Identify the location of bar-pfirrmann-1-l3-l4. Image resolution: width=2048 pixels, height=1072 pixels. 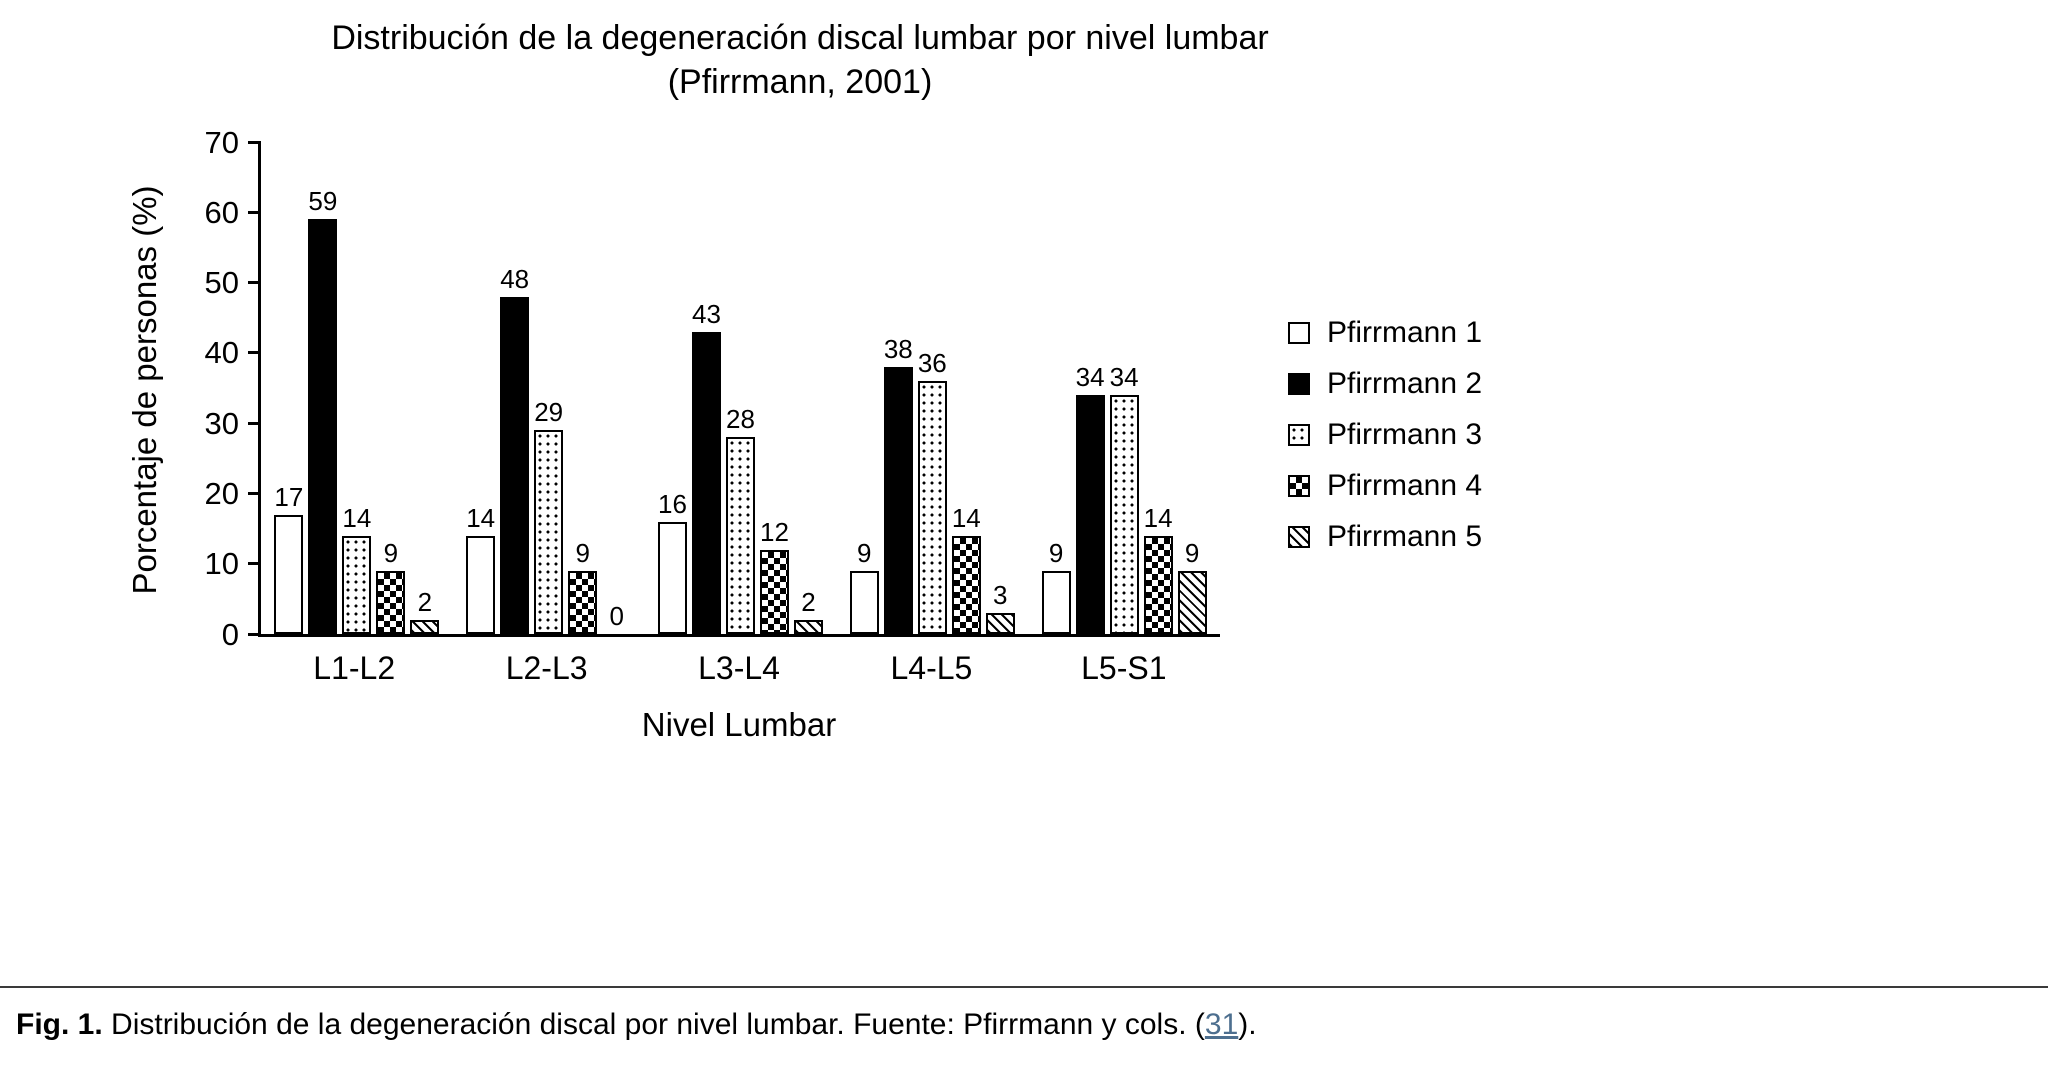
(672, 577).